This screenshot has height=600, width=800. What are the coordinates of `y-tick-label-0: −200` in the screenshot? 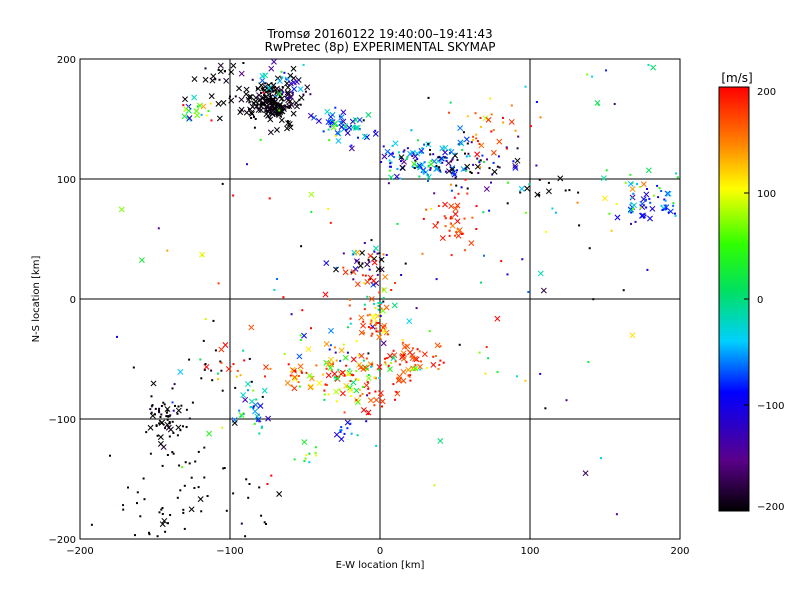 It's located at (62, 540).